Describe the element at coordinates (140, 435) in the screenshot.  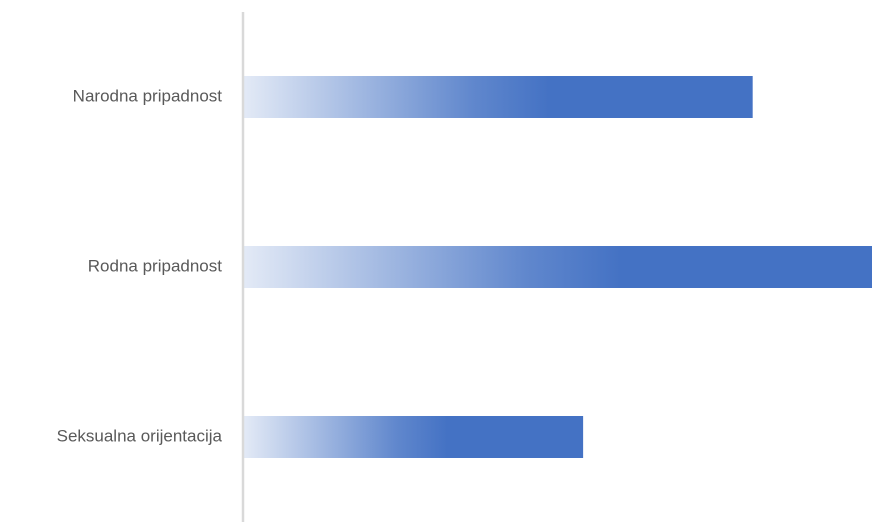
I see `category-label-3: Seksualna orijentacija` at that location.